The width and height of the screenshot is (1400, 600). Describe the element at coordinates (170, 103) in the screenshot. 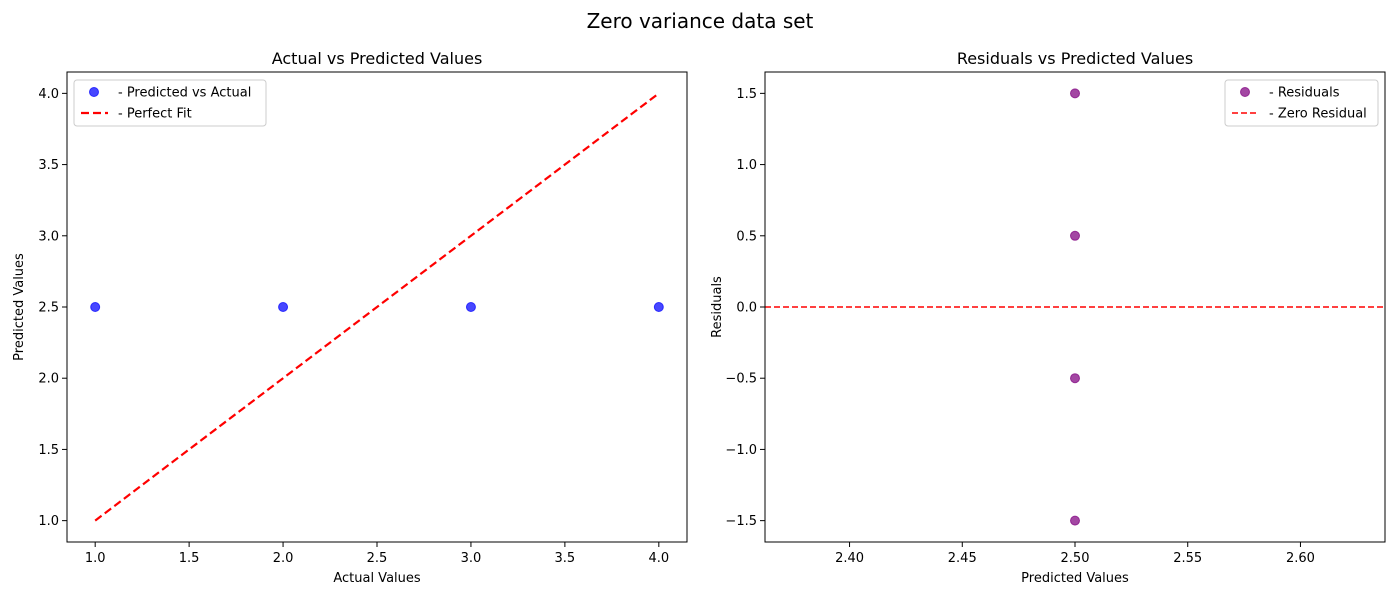

I see `legend: - Predicted vs Actual - Perfect Fit` at that location.